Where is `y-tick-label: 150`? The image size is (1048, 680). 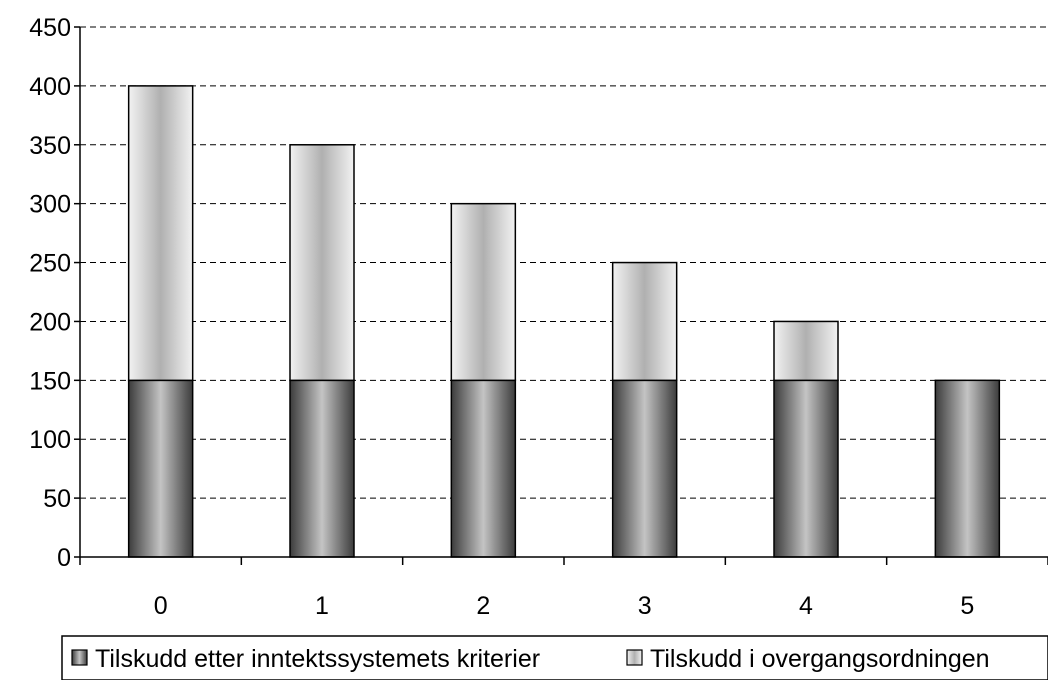 y-tick-label: 150 is located at coordinates (50, 381).